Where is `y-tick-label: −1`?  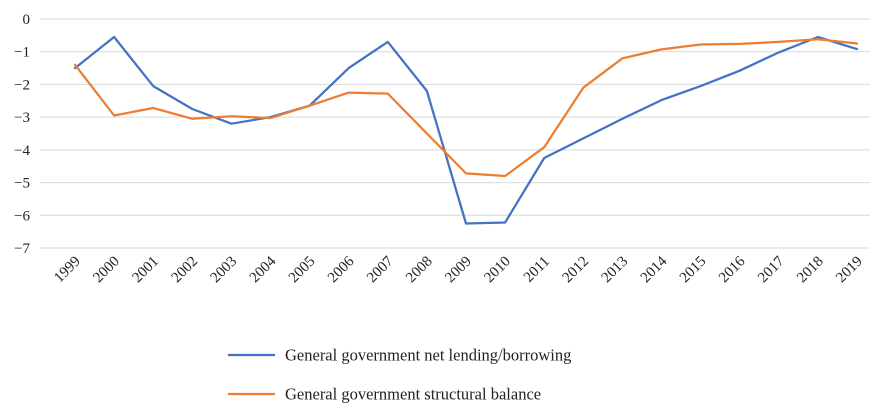
y-tick-label: −1 is located at coordinates (22, 53).